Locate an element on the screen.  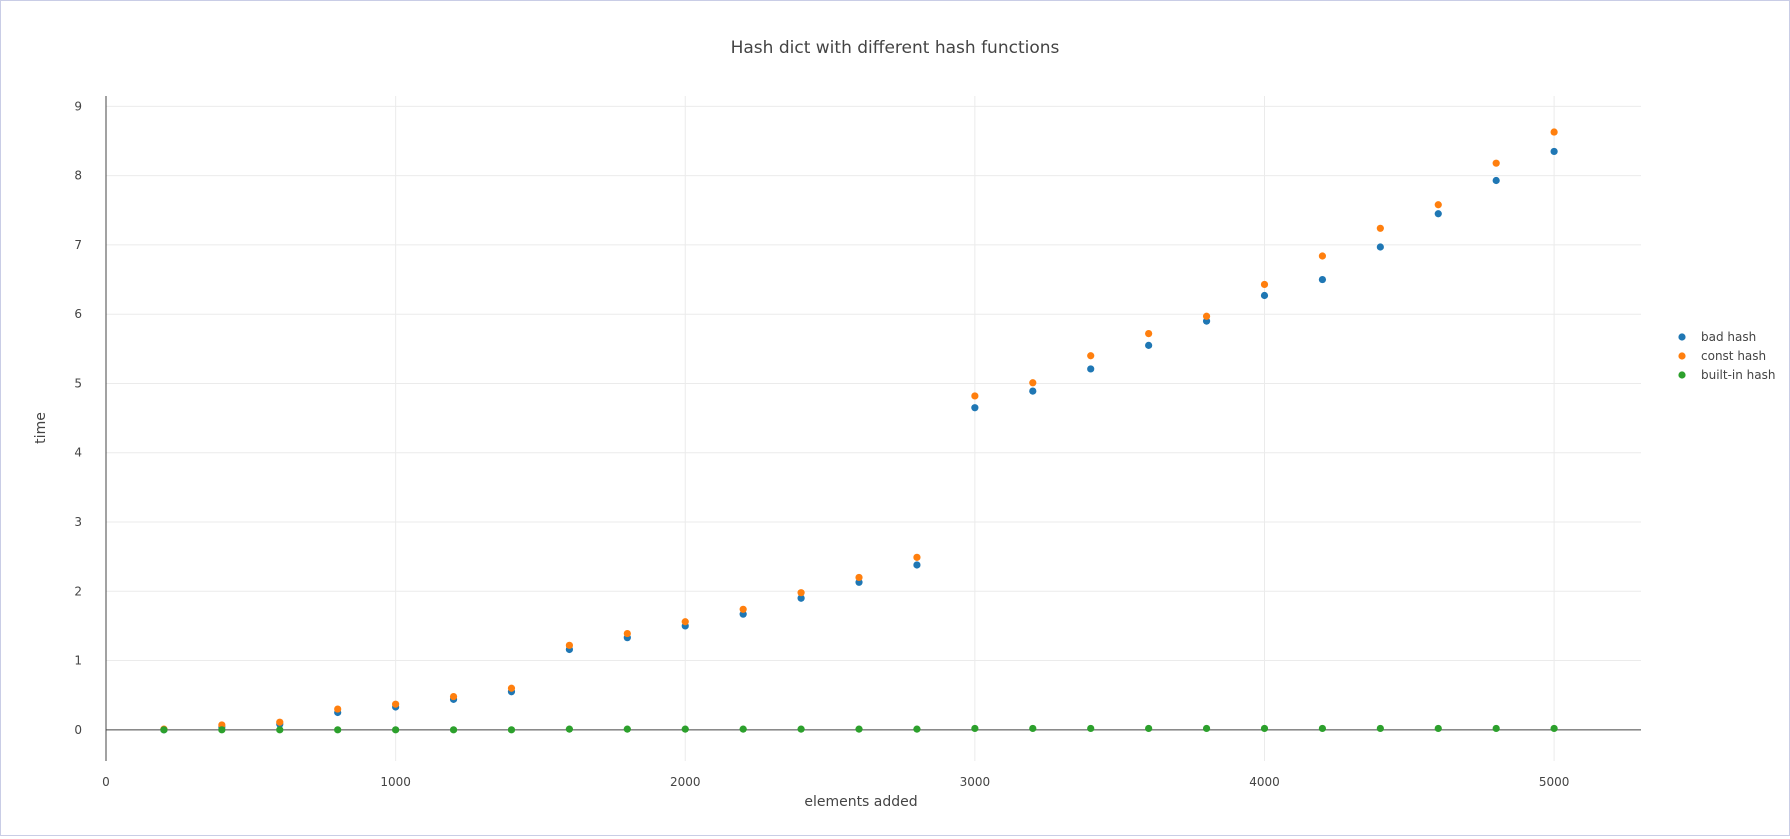
y-tick-label: 9 is located at coordinates (78, 106).